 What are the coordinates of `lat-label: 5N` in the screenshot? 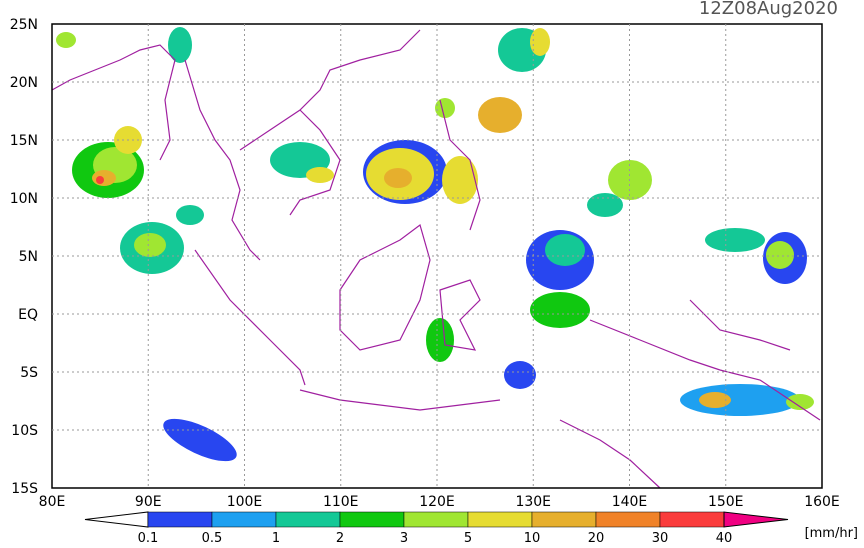 It's located at (28, 257).